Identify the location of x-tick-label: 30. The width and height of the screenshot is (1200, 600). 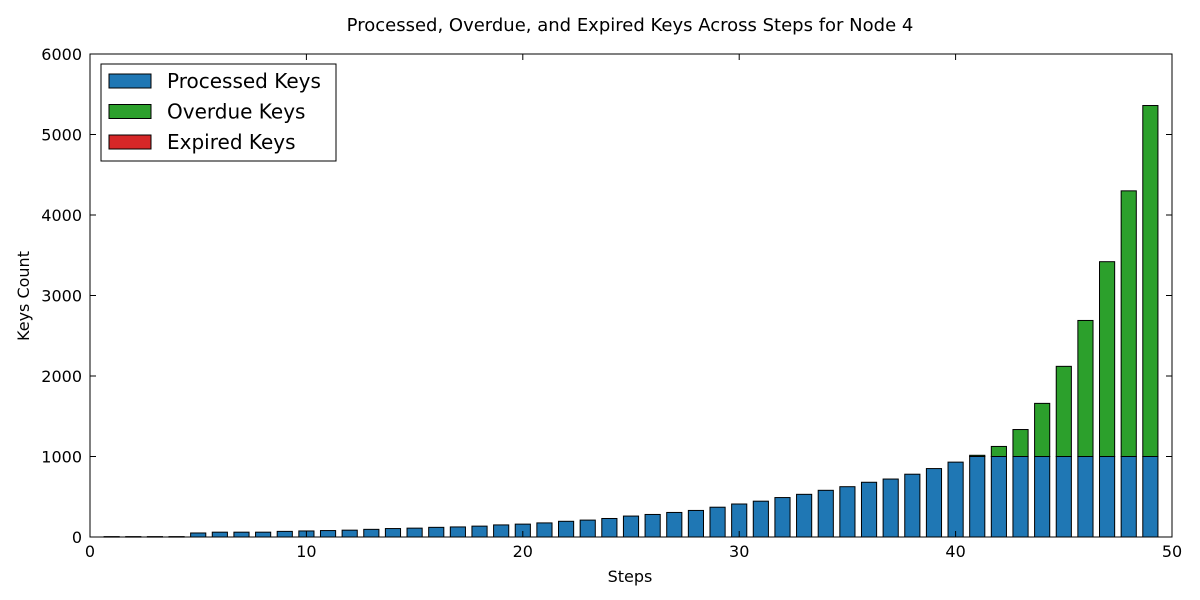
(739, 551).